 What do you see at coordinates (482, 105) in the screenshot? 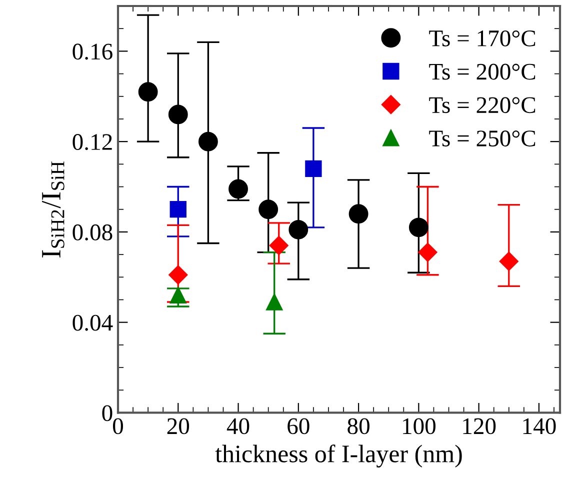
I see `legend-label: Ts = 220°C` at bounding box center [482, 105].